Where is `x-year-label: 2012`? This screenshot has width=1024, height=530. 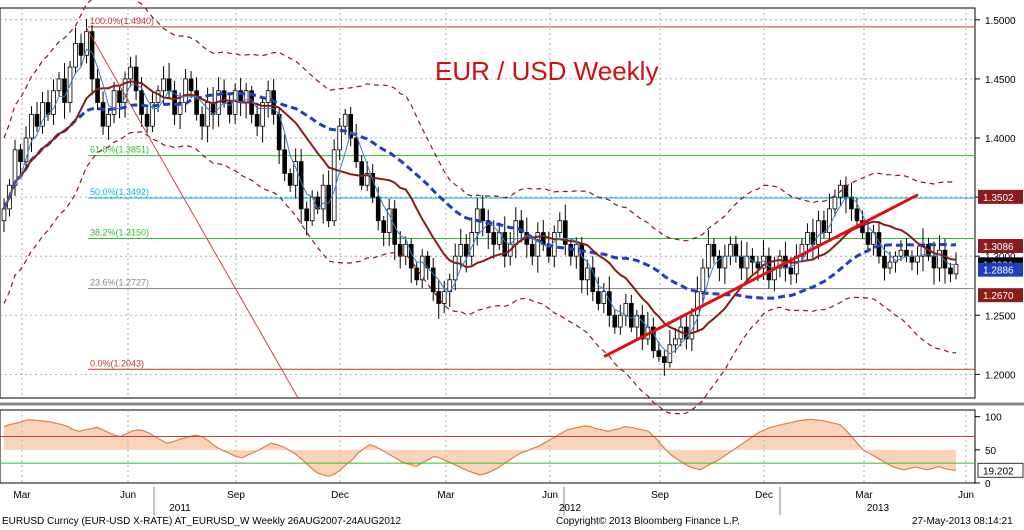
x-year-label: 2012 is located at coordinates (570, 508).